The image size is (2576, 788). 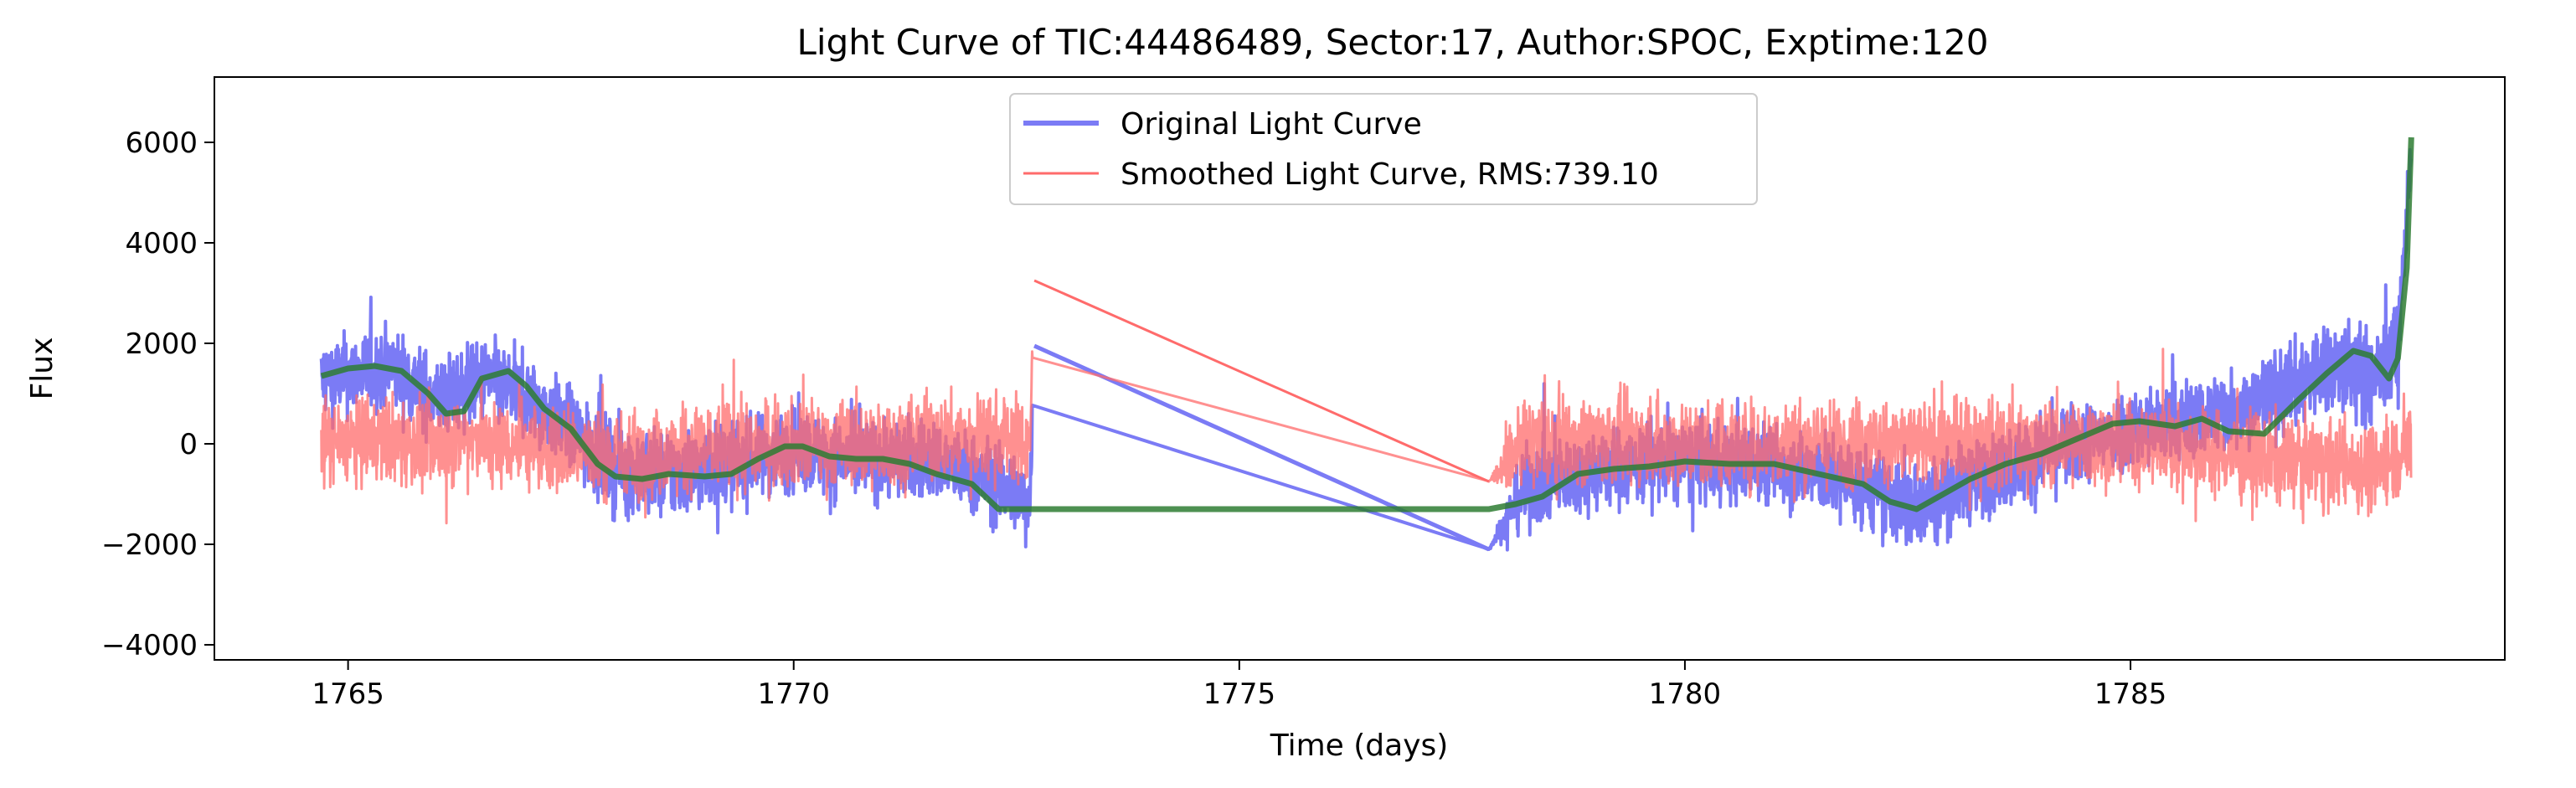 What do you see at coordinates (1685, 694) in the screenshot?
I see `x-tick-label: 1780` at bounding box center [1685, 694].